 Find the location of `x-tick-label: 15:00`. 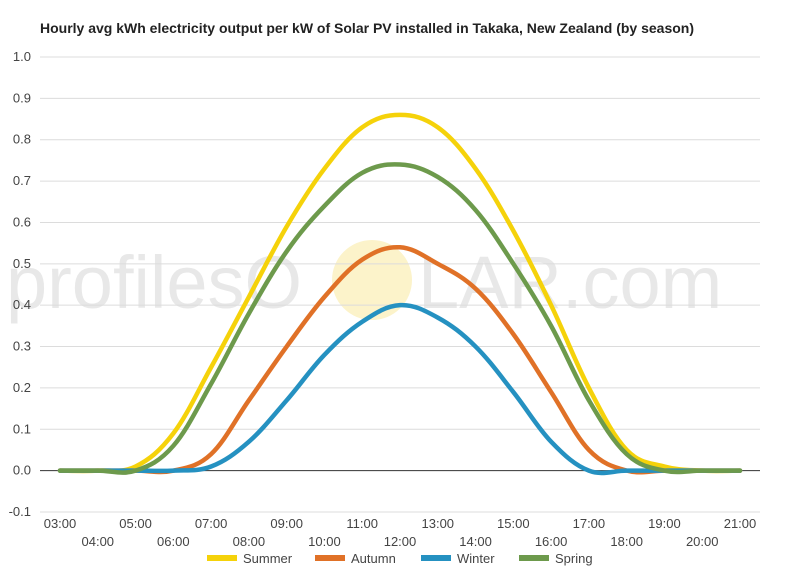

x-tick-label: 15:00 is located at coordinates (513, 523).